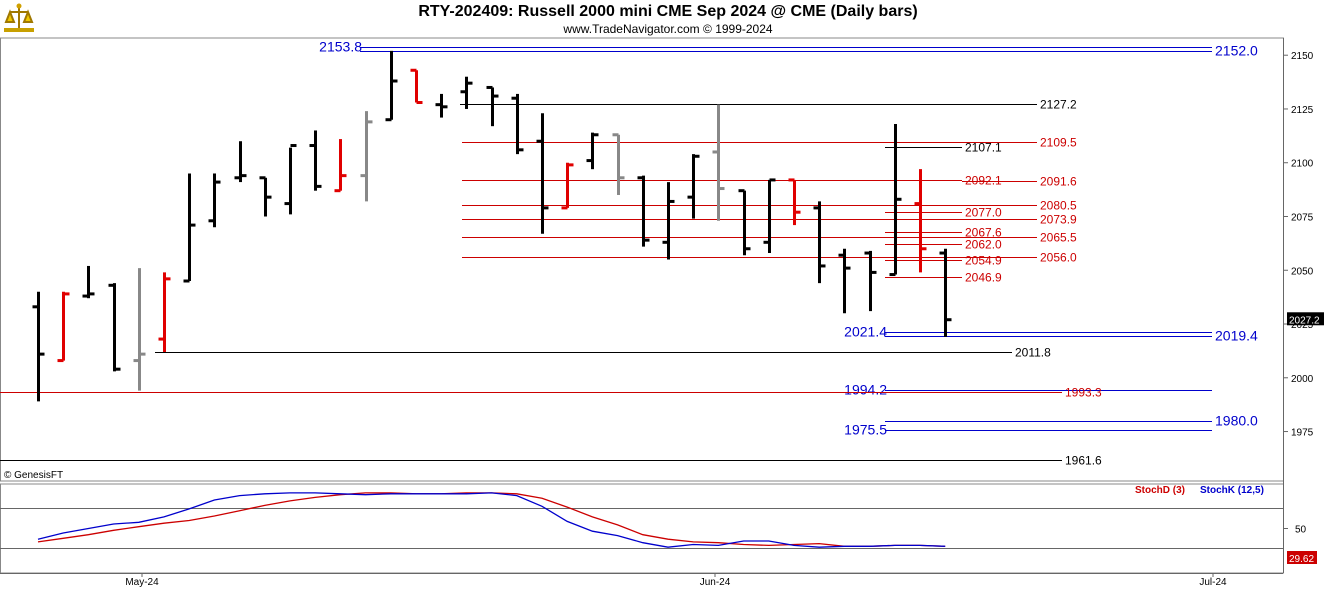  I want to click on stochastics-legend-d: StochD (3), so click(1160, 490).